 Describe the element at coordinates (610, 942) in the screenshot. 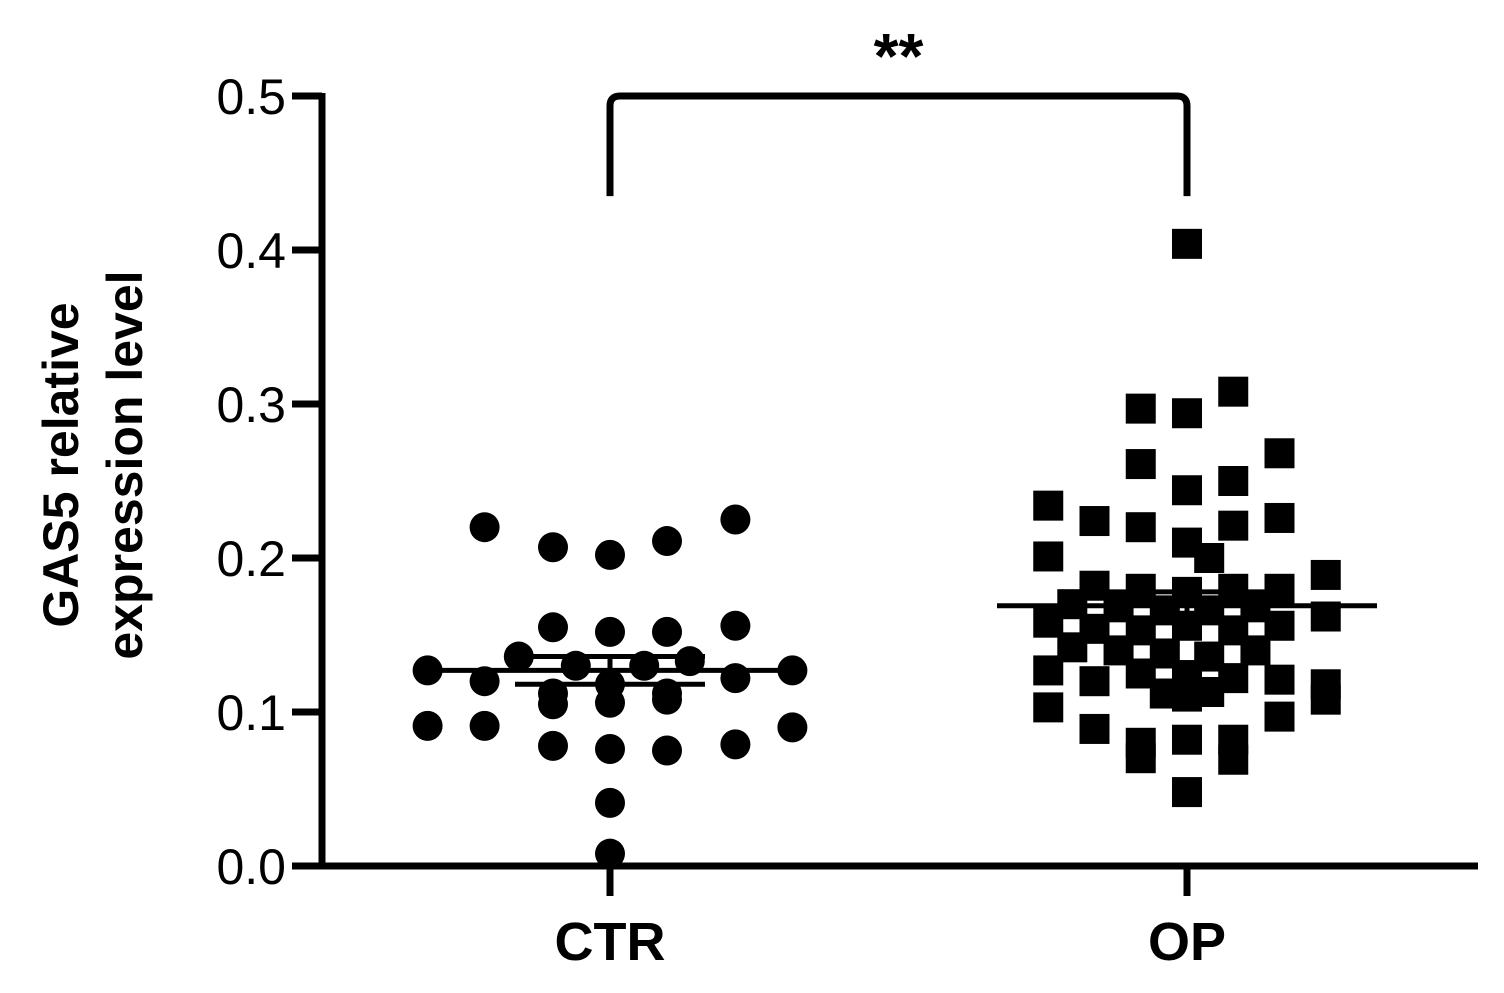

I see `x-category-label: CTR` at that location.